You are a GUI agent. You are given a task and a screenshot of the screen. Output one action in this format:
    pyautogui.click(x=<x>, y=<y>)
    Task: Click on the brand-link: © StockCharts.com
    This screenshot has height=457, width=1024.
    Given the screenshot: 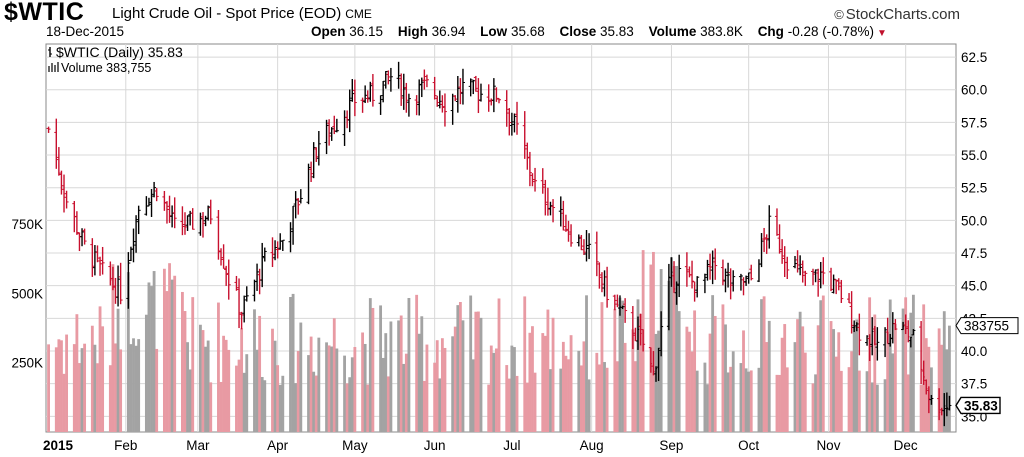 What is the action you would take?
    pyautogui.click(x=897, y=14)
    